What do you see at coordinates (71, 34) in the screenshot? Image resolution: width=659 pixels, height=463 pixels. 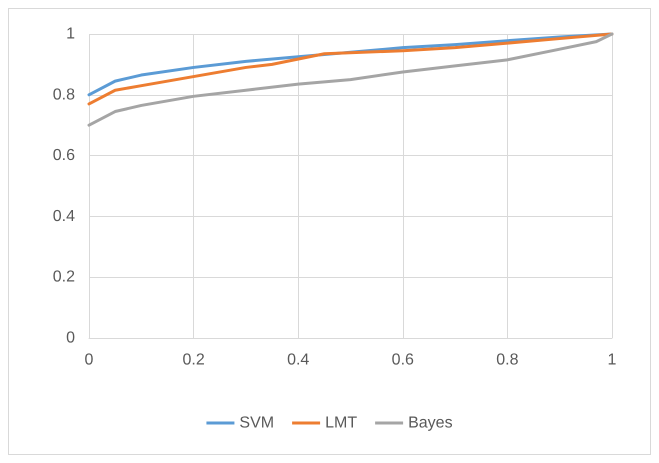 I see `y-tick-label: 1` at bounding box center [71, 34].